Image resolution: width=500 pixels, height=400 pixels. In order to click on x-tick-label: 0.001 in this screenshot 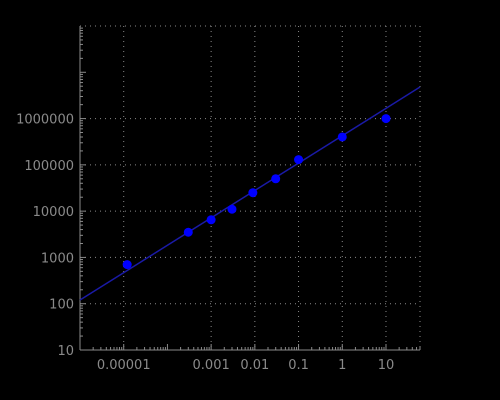, I will do `click(211, 365)`.